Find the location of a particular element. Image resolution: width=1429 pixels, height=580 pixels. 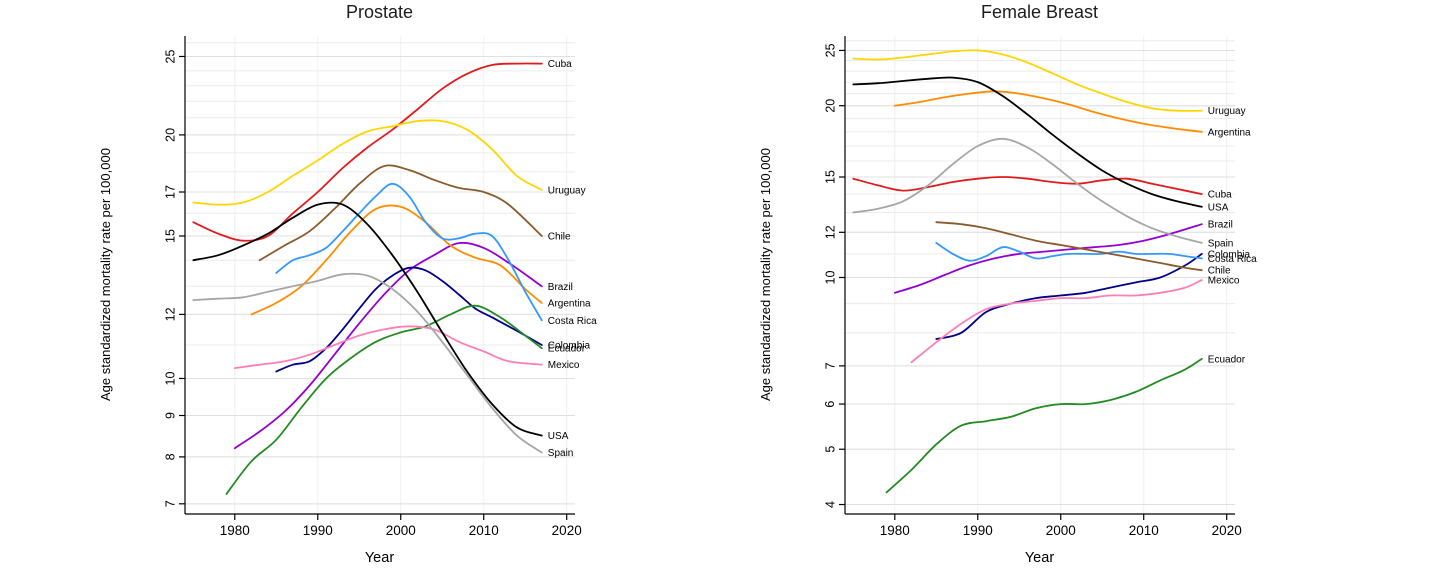

female-breast-x-axis-title: Year is located at coordinates (1039, 558).